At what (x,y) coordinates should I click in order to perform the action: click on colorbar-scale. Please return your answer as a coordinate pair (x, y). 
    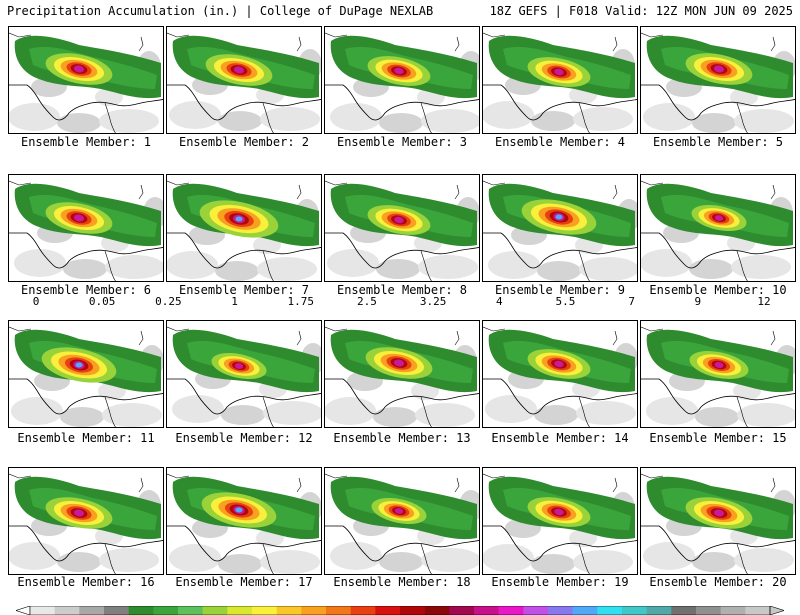
    Looking at the image, I should click on (400, 610).